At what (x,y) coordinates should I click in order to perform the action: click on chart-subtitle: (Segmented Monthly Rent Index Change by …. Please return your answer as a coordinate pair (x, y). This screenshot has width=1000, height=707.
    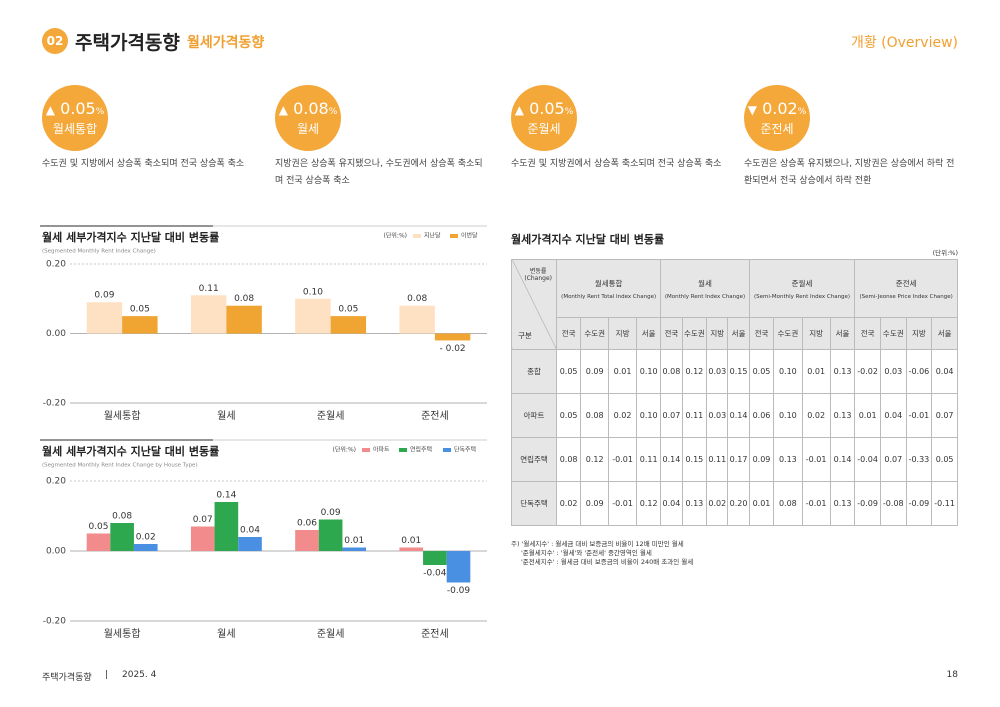
    Looking at the image, I should click on (120, 466).